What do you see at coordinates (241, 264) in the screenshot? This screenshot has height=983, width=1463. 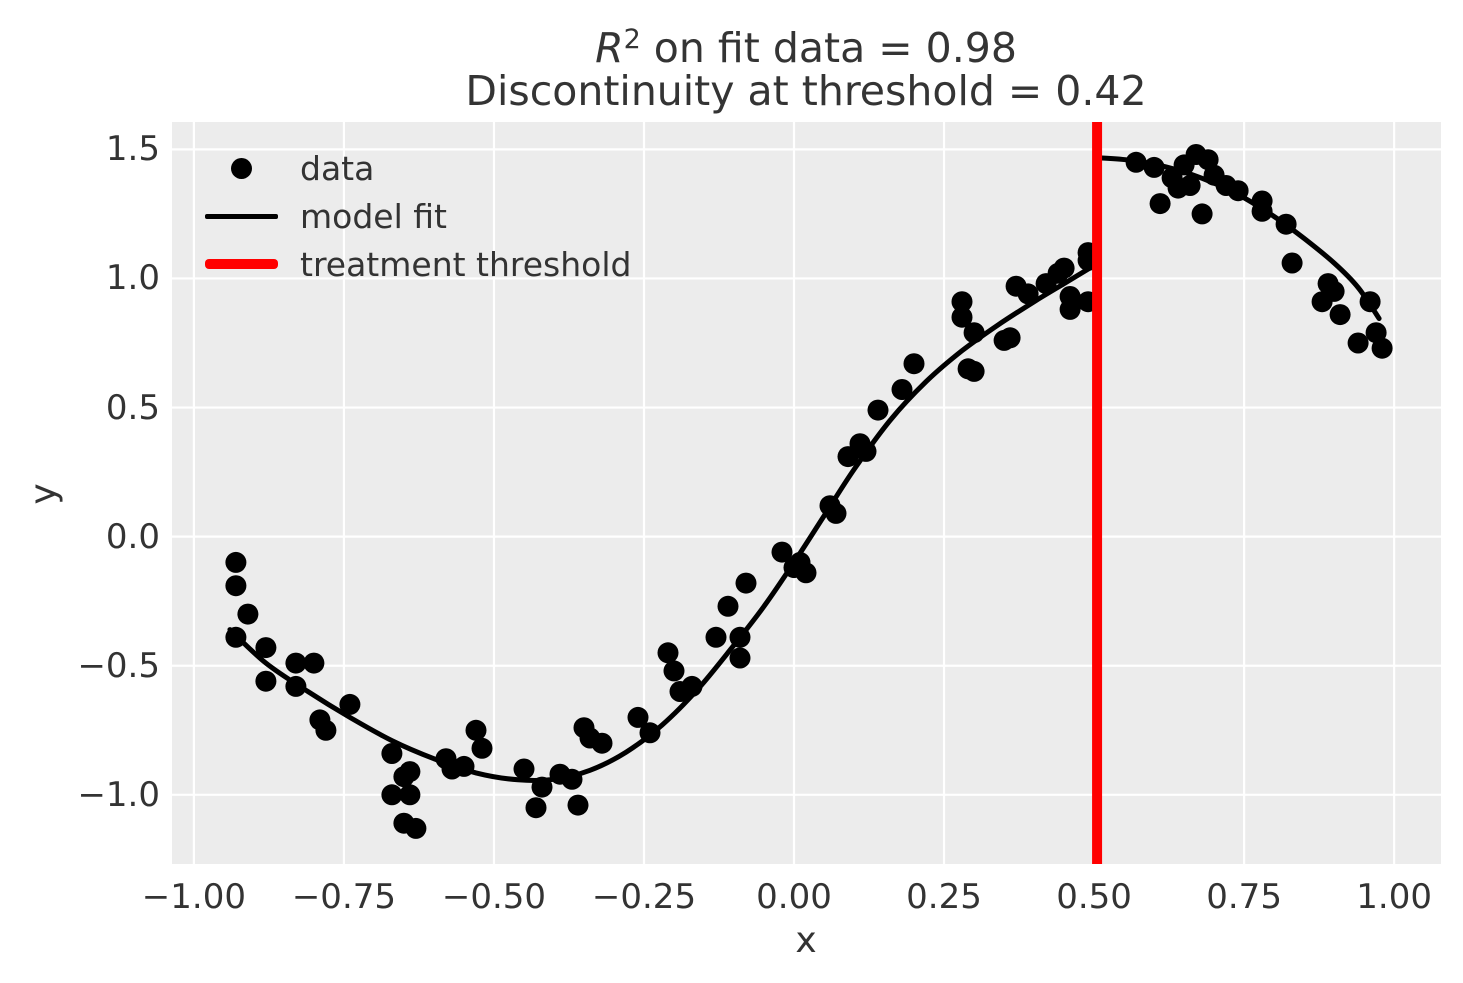 I see `threshold-line-icon` at bounding box center [241, 264].